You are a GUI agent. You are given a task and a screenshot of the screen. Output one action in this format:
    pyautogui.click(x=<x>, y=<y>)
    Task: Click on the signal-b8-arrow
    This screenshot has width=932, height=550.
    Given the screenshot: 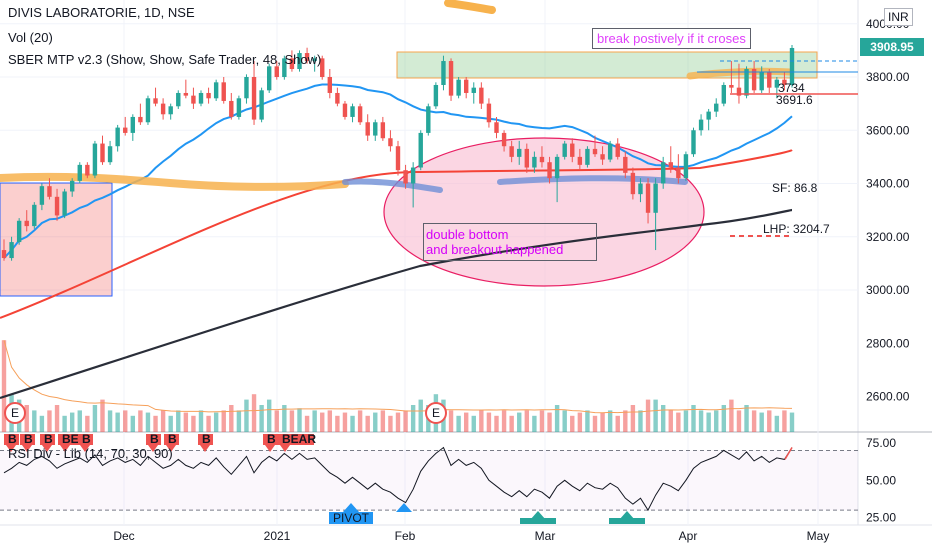 What is the action you would take?
    pyautogui.click(x=270, y=448)
    